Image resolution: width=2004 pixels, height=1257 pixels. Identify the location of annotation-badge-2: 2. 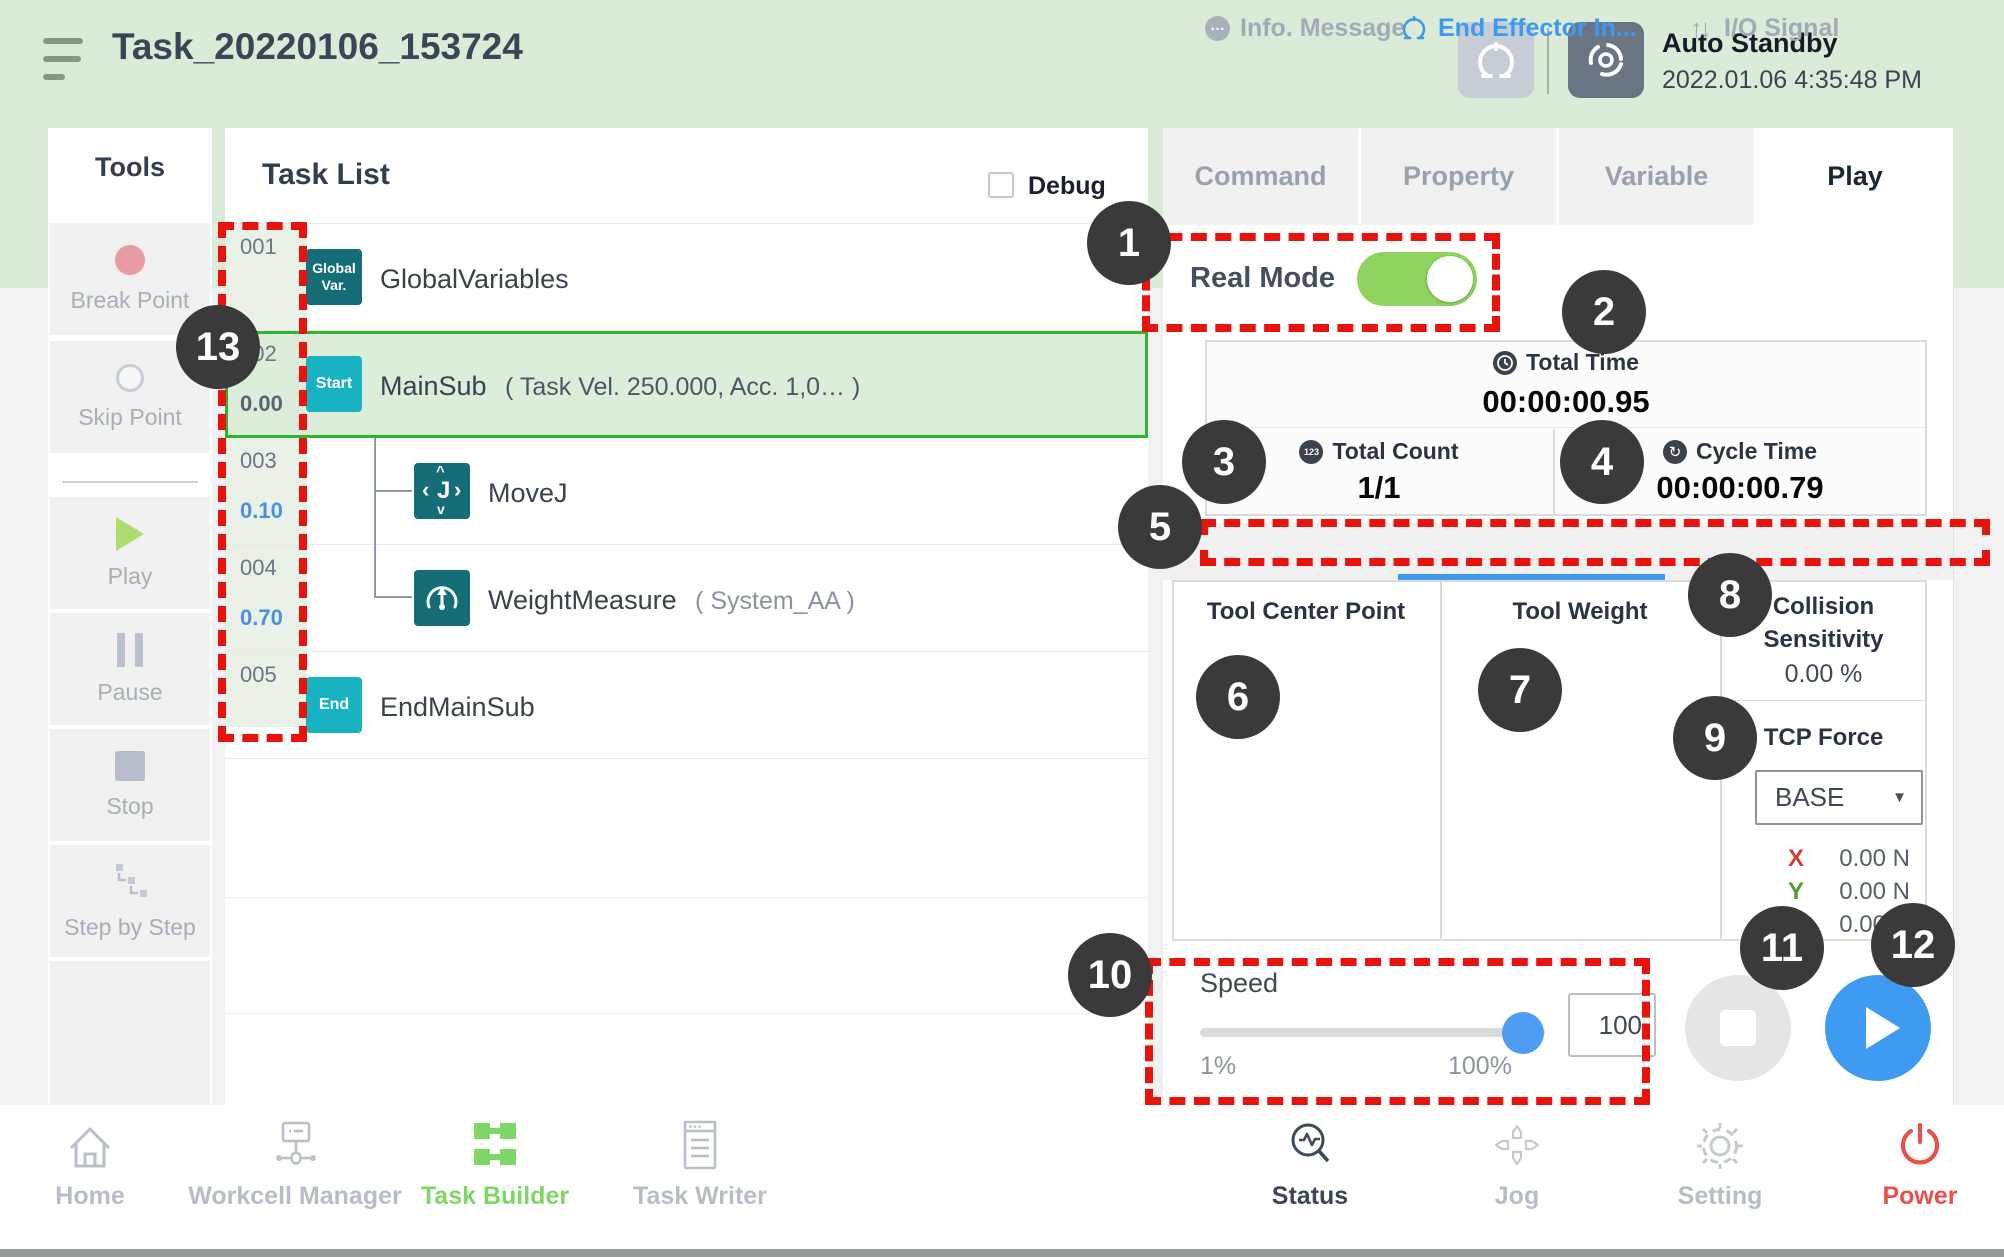
(1604, 312).